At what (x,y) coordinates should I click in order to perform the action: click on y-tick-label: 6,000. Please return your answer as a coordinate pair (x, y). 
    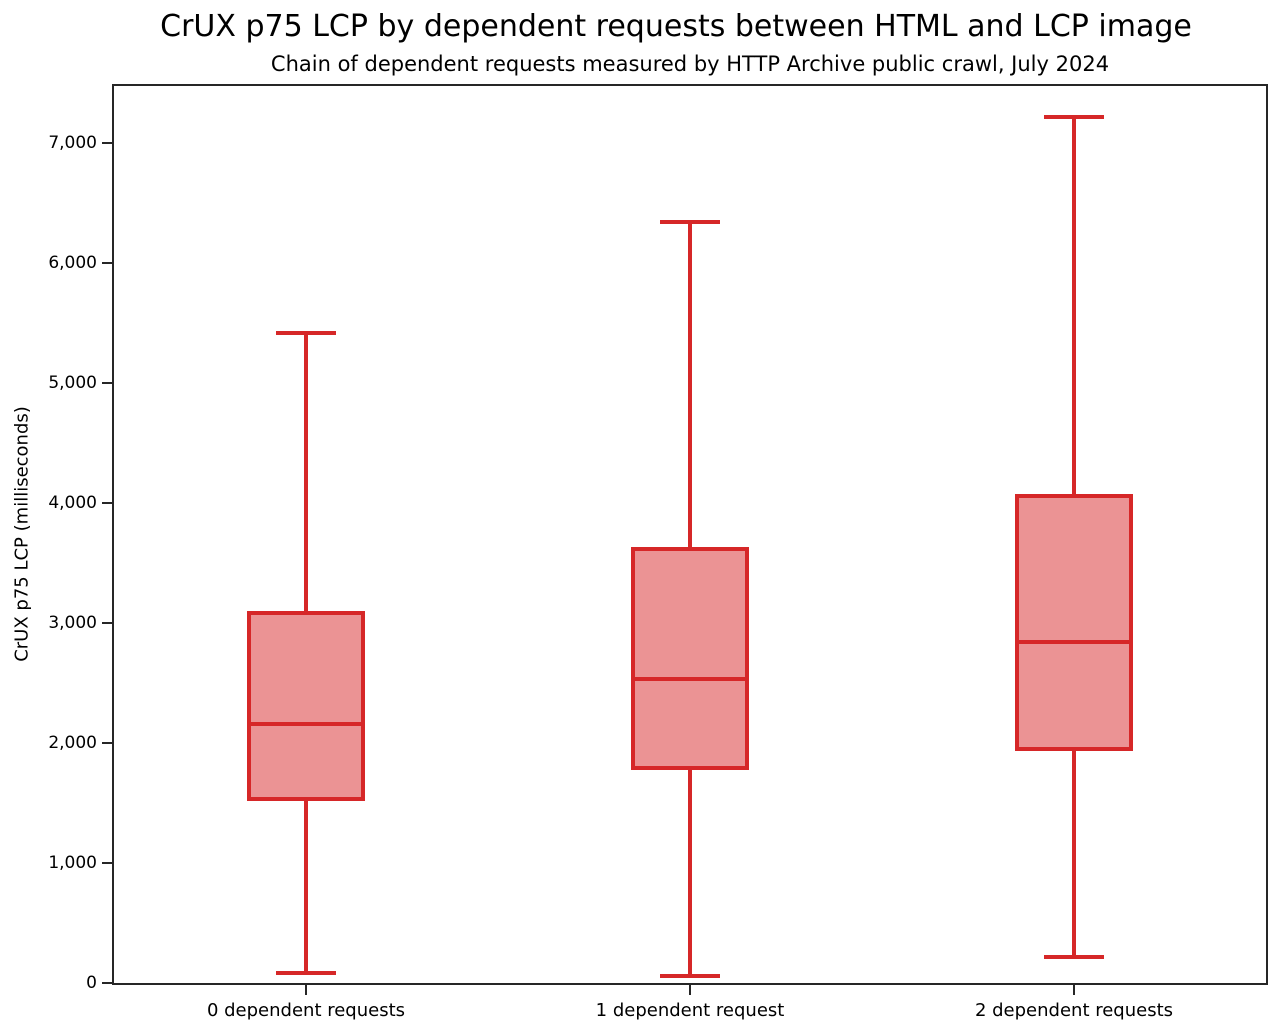
    Looking at the image, I should click on (72, 263).